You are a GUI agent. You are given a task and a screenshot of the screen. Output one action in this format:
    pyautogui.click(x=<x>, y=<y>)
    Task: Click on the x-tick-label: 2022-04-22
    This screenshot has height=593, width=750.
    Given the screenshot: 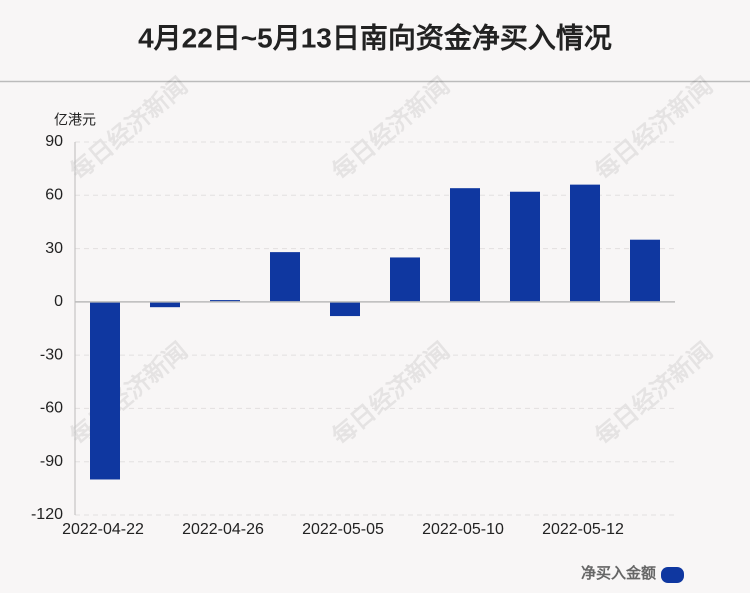 What is the action you would take?
    pyautogui.click(x=103, y=529)
    